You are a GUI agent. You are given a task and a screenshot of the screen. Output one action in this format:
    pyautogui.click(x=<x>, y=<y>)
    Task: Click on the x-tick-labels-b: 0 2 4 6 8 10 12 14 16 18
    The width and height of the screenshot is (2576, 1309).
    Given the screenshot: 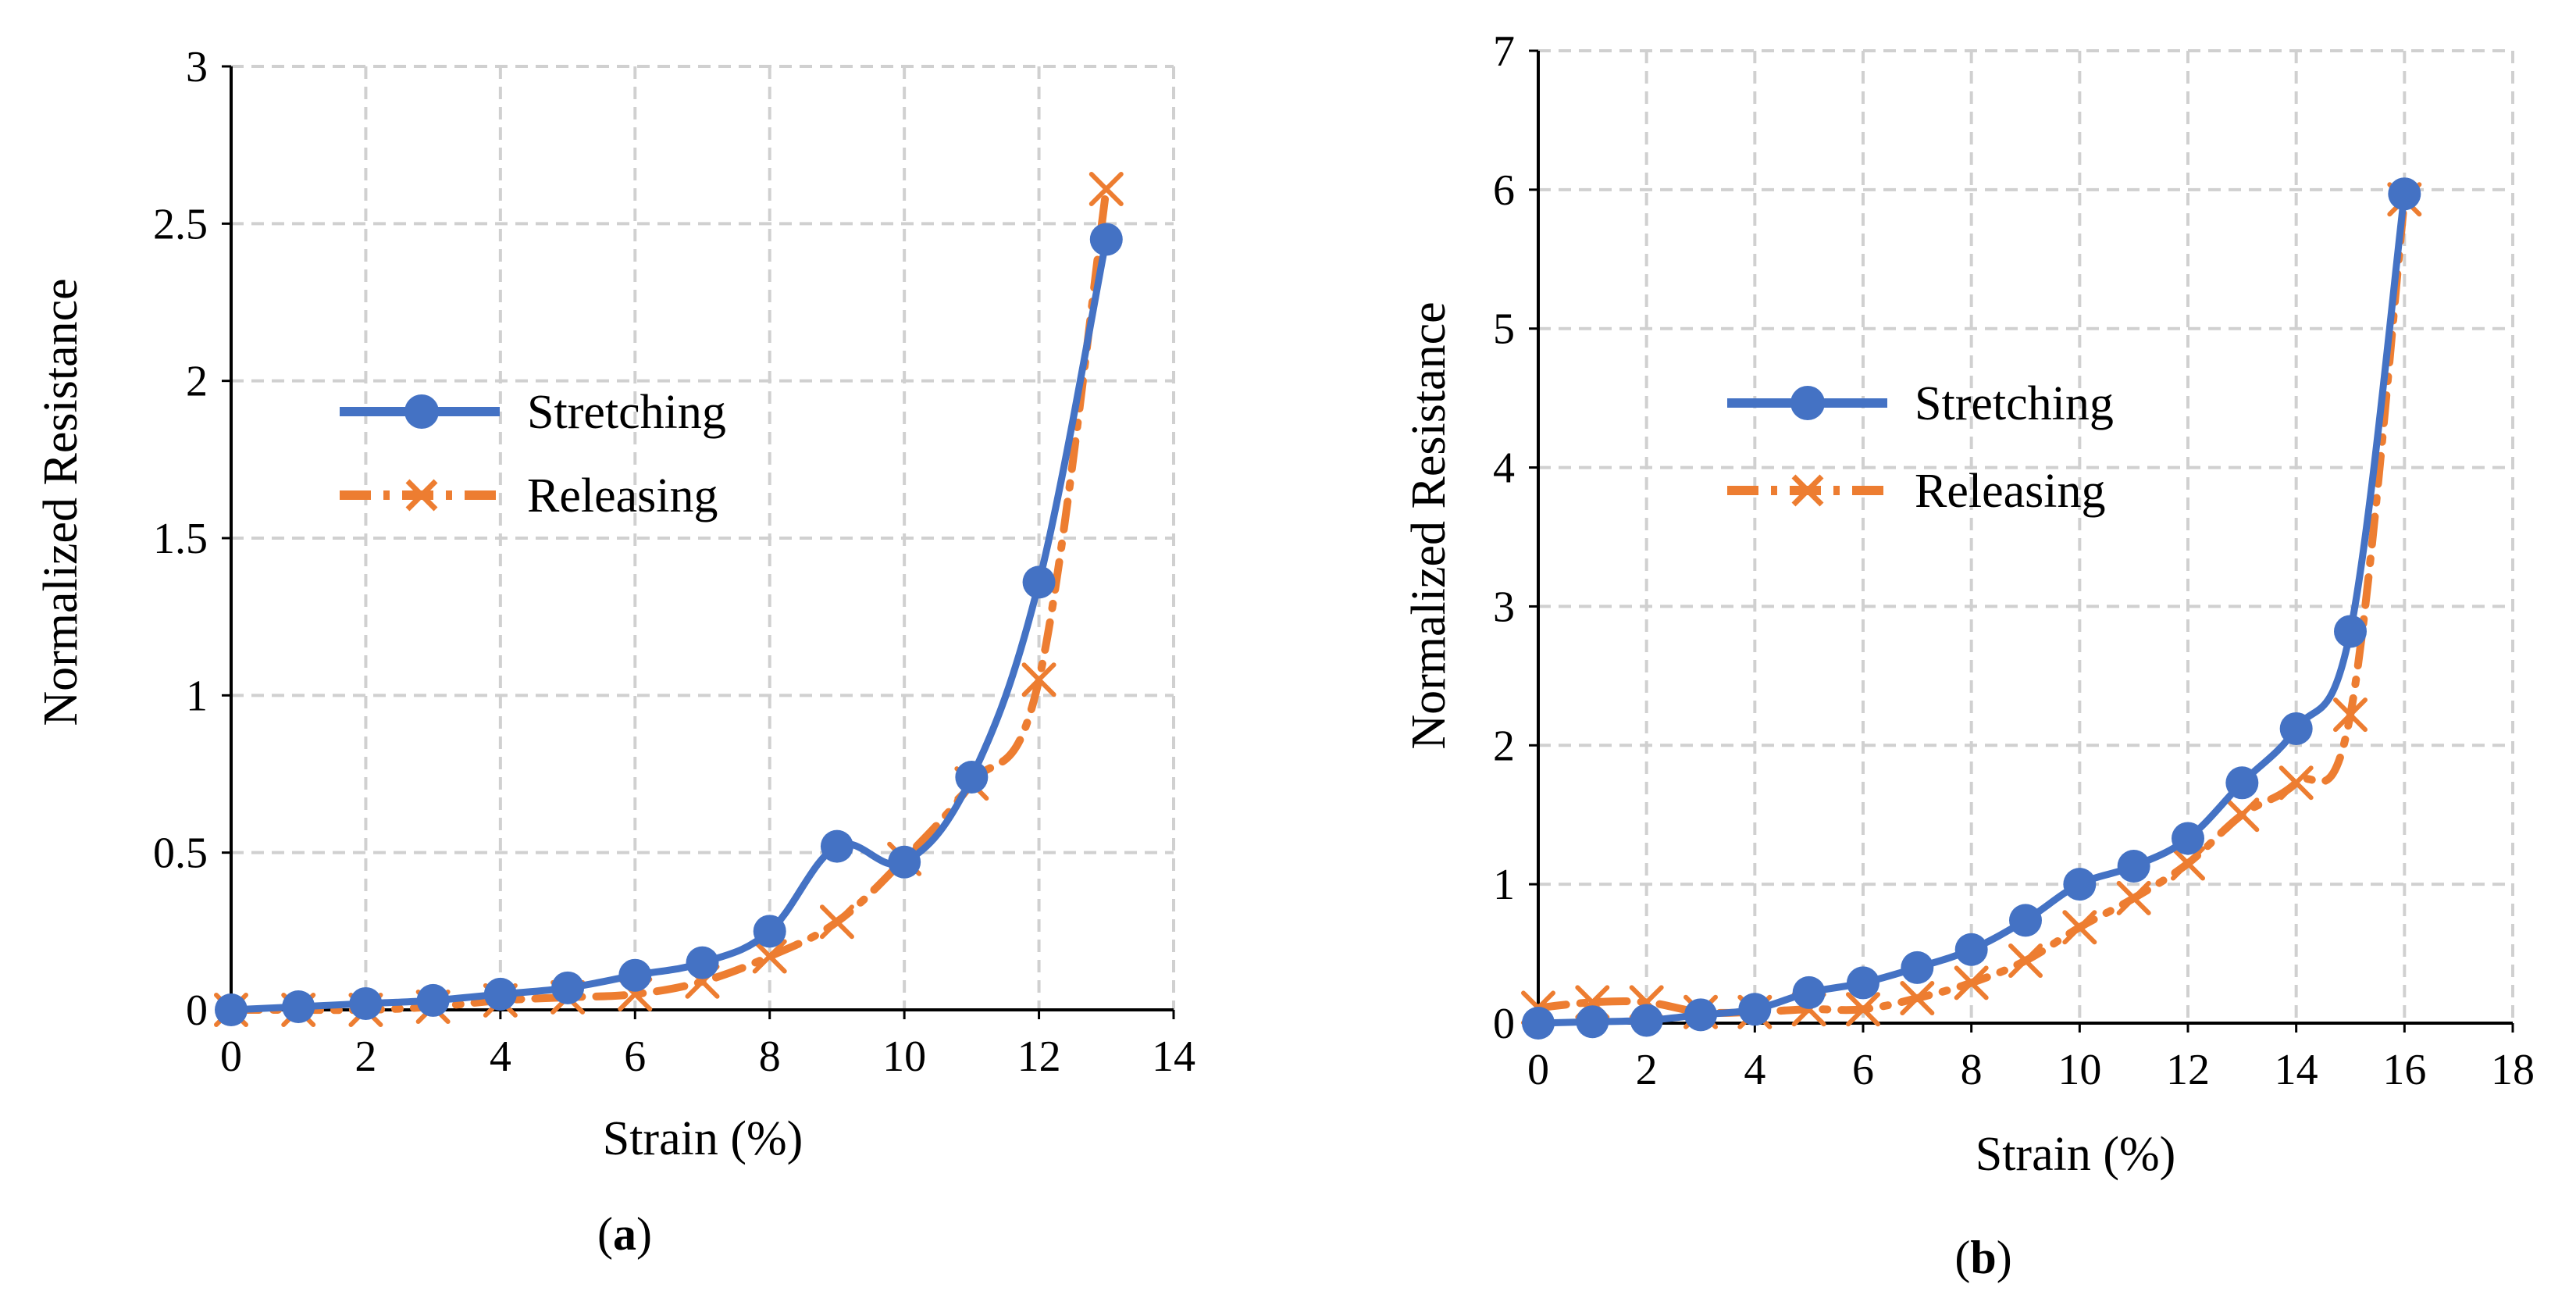 What is the action you would take?
    pyautogui.click(x=2031, y=1070)
    